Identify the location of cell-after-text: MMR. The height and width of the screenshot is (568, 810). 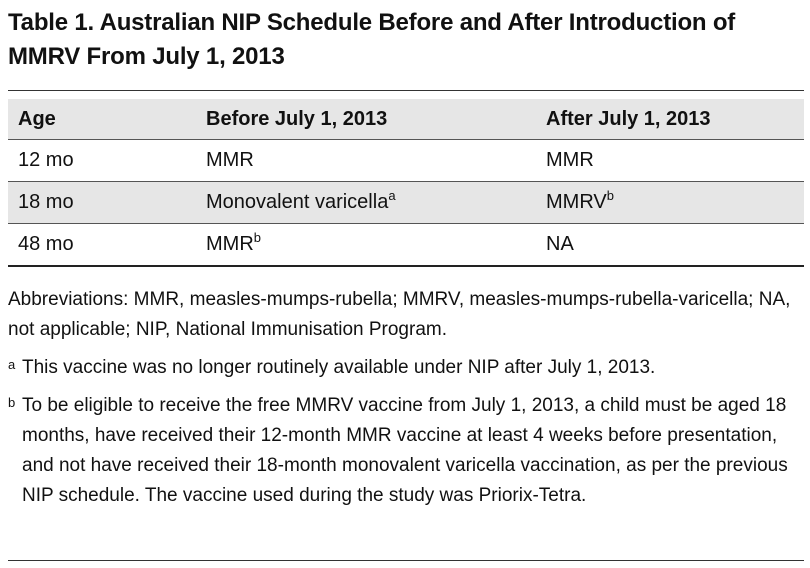
(570, 160).